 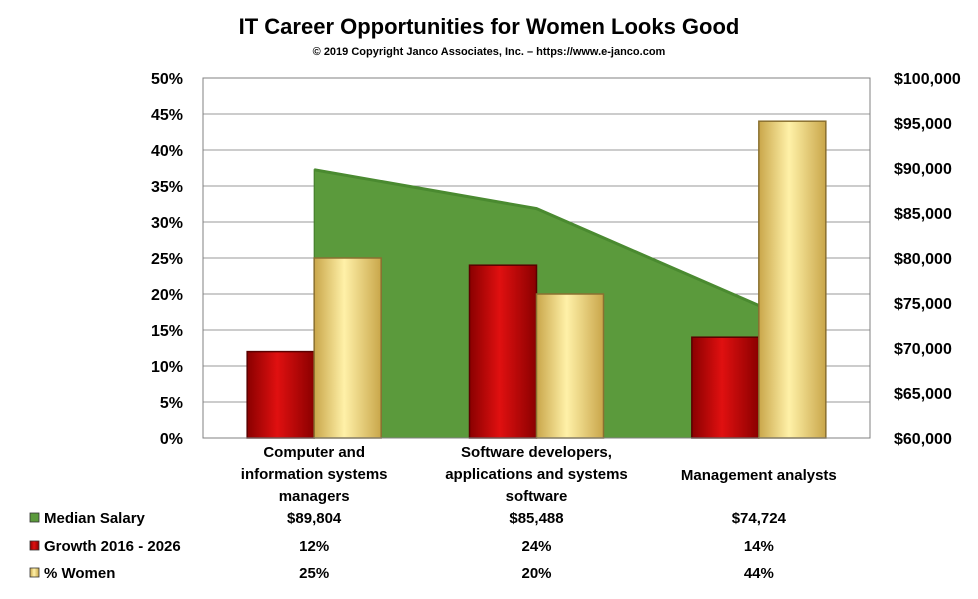 What do you see at coordinates (171, 439) in the screenshot?
I see `left-tick-label: 0%` at bounding box center [171, 439].